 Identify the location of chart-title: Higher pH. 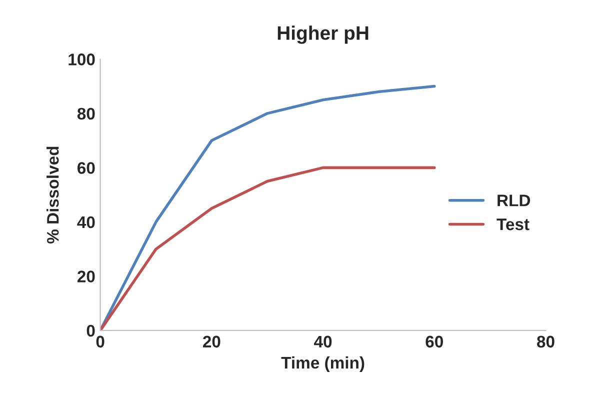
(323, 35).